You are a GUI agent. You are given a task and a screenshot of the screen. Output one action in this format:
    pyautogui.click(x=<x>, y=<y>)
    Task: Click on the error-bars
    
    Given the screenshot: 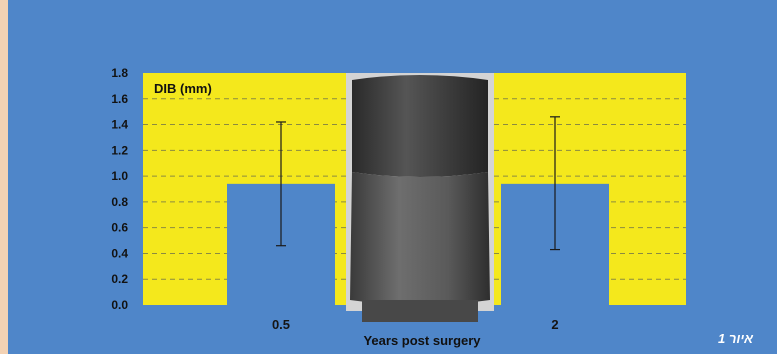 What is the action you would take?
    pyautogui.click(x=418, y=183)
    